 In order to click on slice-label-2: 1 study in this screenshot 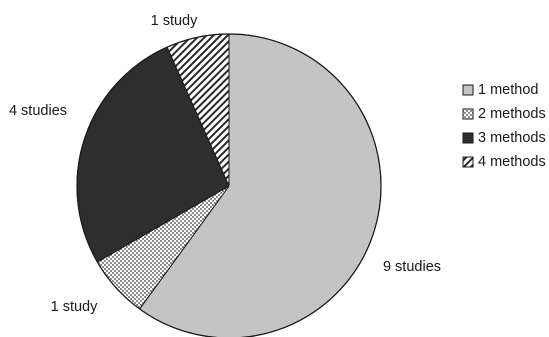, I will do `click(74, 307)`.